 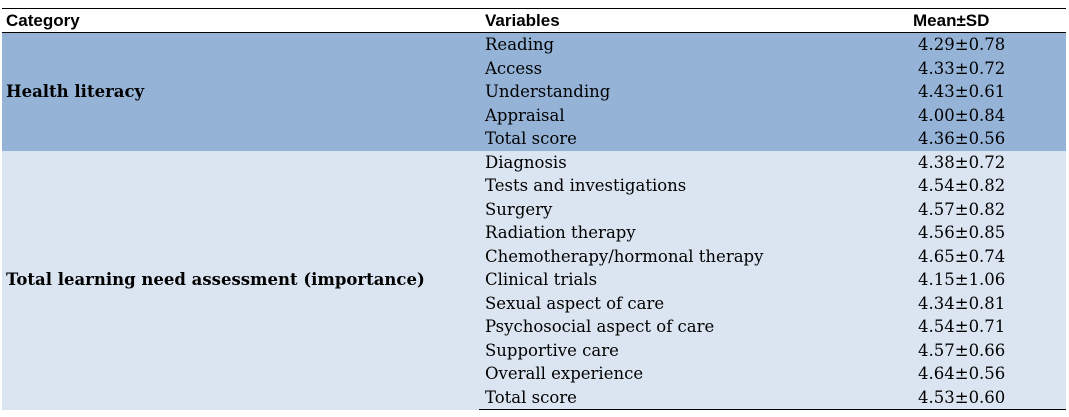 I want to click on mean-sd-cell: 4.34±0.81, so click(x=987, y=303).